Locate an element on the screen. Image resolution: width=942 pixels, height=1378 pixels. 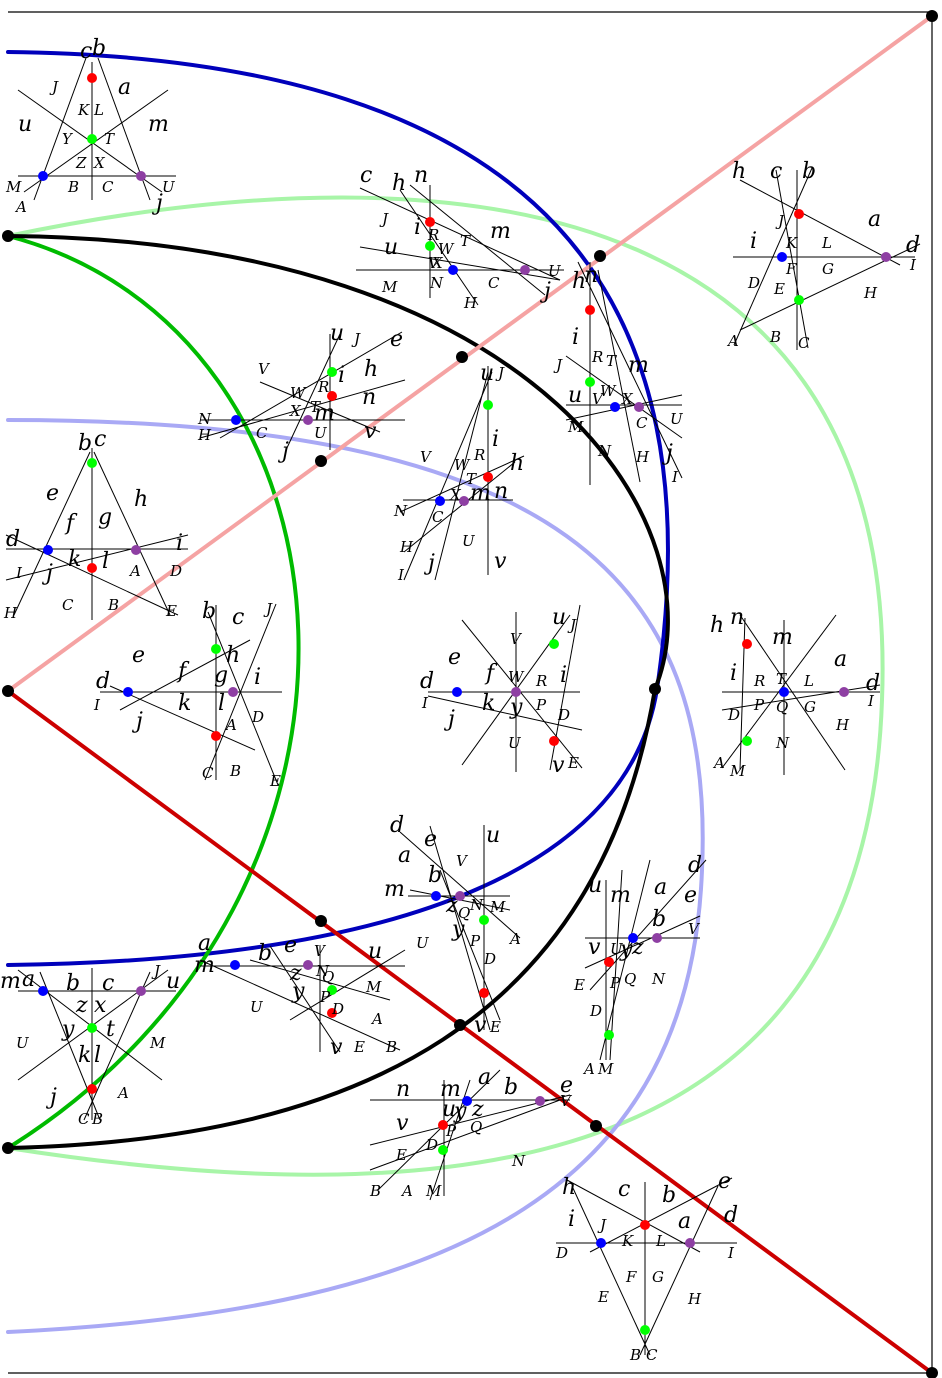
glyph-label: T is located at coordinates (109, 139).